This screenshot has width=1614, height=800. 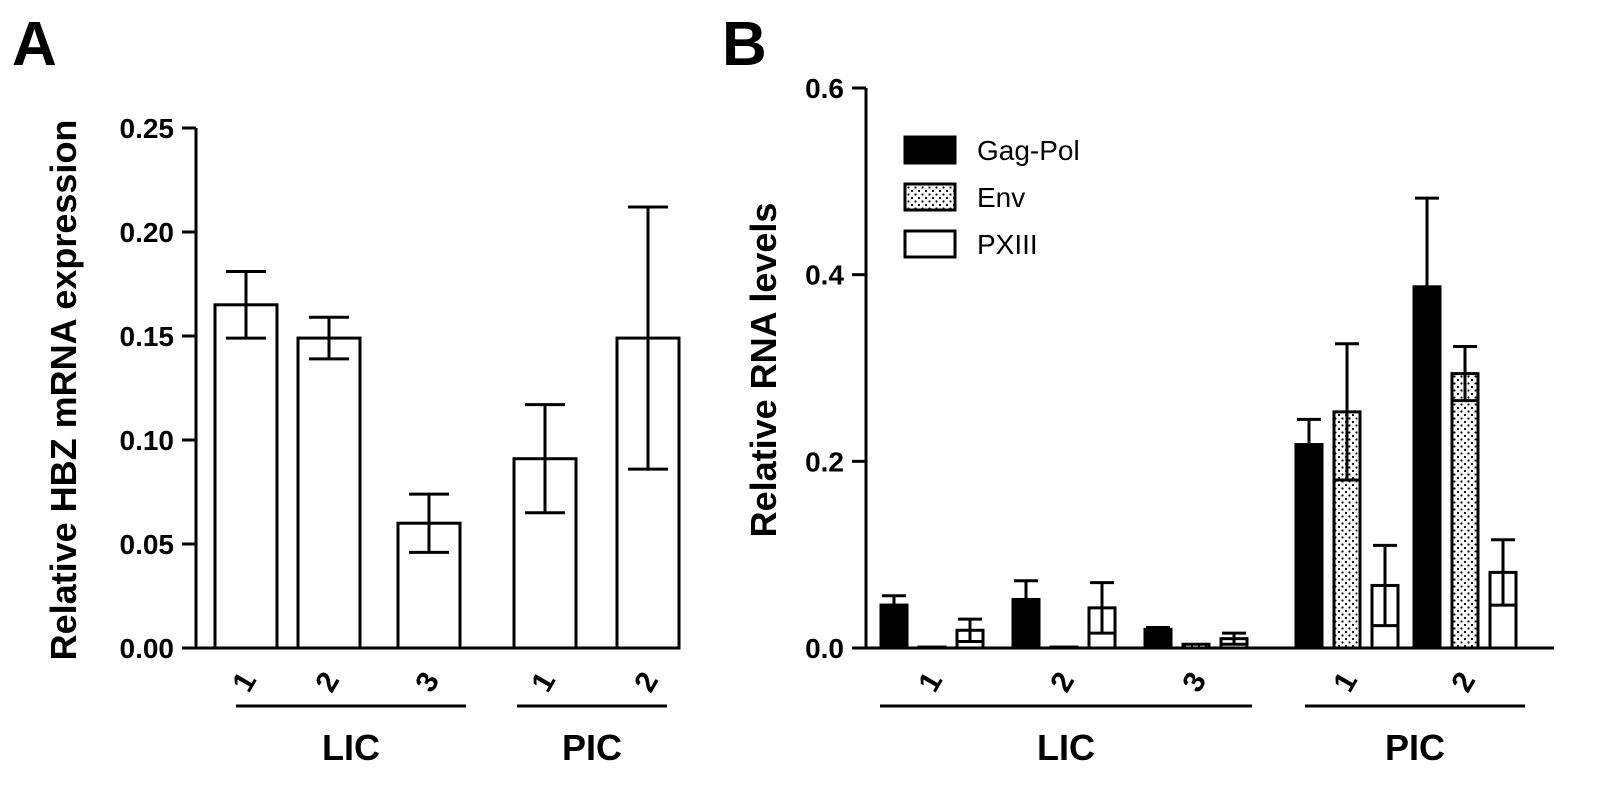 What do you see at coordinates (763, 370) in the screenshot?
I see `y-axis-label-b: Relative RNA levels` at bounding box center [763, 370].